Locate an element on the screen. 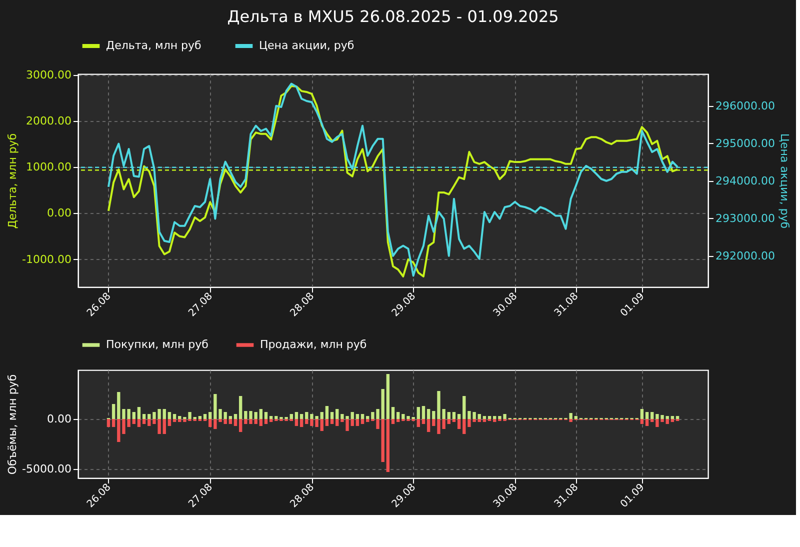  y-axis-title: Дельта, млн руб is located at coordinates (13, 181).